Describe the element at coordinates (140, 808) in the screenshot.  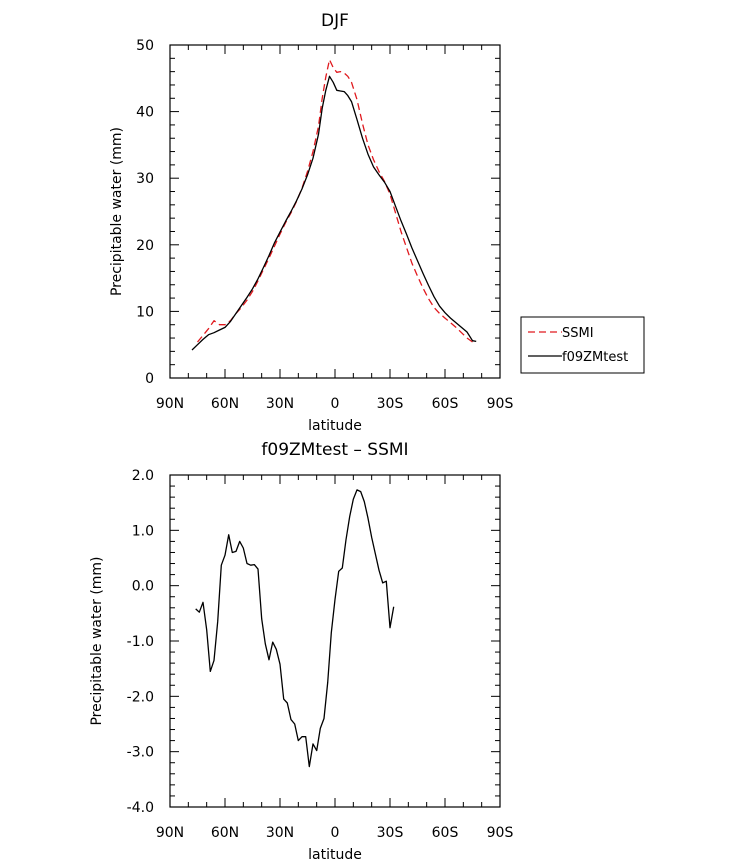
I see `y-tick-label: -4.0` at that location.